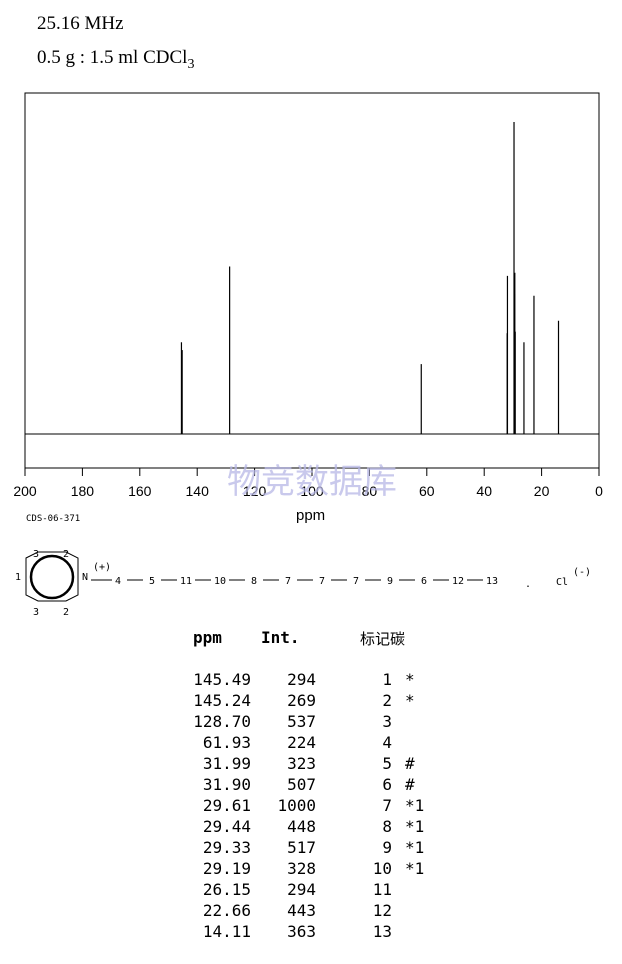  Describe the element at coordinates (254, 581) in the screenshot. I see `chain-atom-label: 8` at that location.